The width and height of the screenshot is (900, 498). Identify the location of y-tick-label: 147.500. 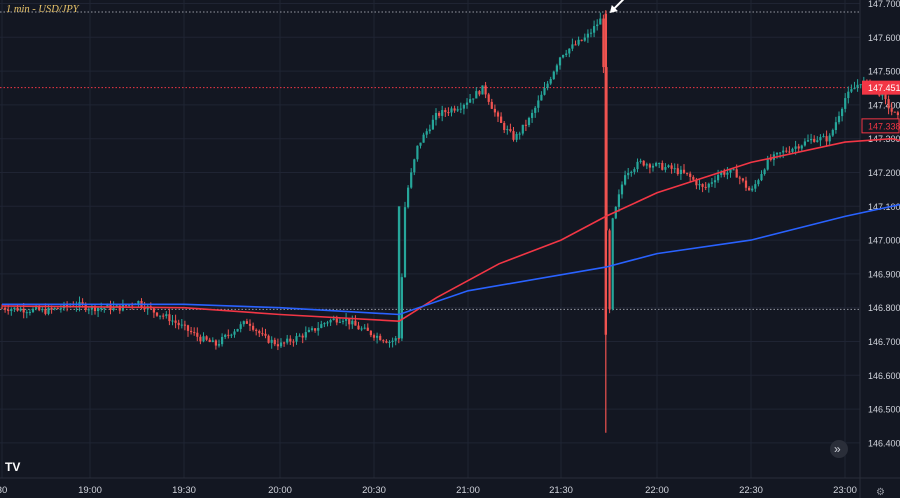
(884, 72).